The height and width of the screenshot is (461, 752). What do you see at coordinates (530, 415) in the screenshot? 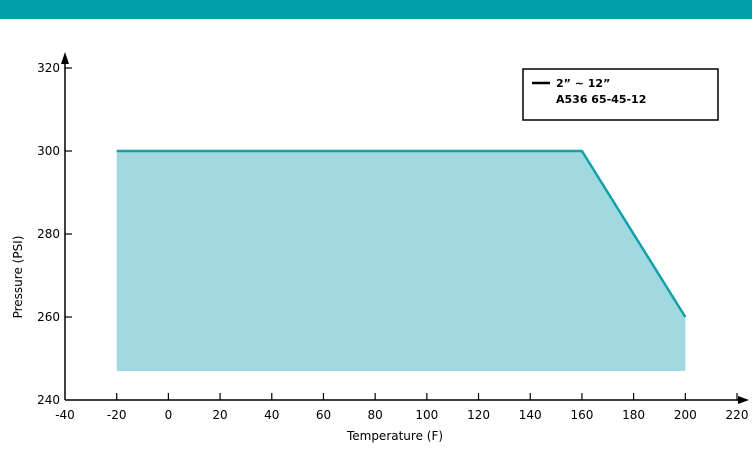
I see `x-tick-label: 140` at bounding box center [530, 415].